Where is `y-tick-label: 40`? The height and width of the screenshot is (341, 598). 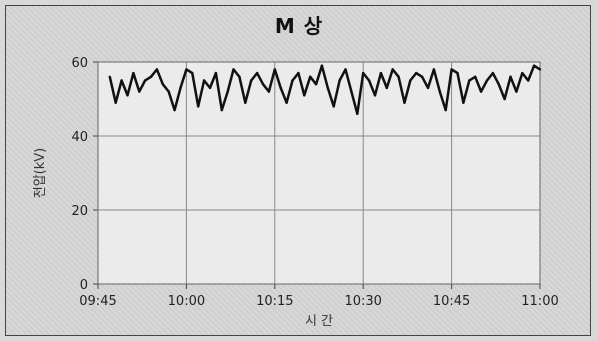
y-tick-label: 40 is located at coordinates (79, 137).